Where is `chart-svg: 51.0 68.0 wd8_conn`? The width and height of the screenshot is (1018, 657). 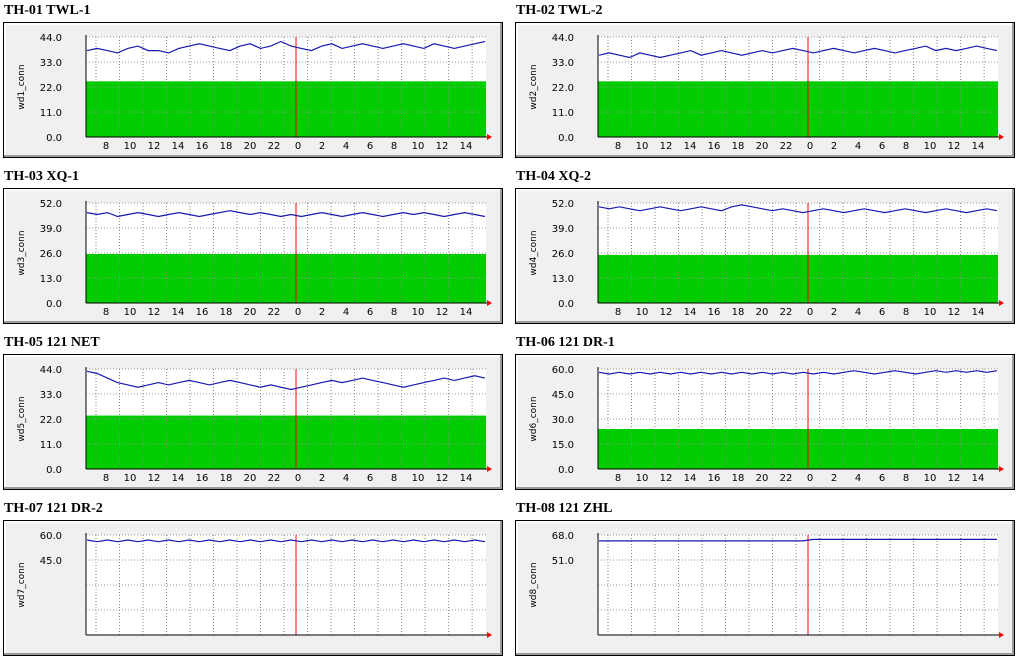
chart-svg: 51.0 68.0 wd8_conn is located at coordinates (766, 584).